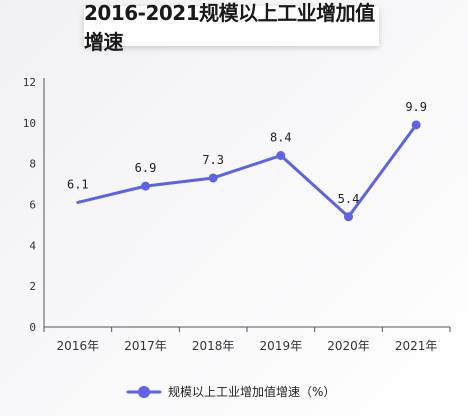 The height and width of the screenshot is (416, 468). Describe the element at coordinates (29, 123) in the screenshot. I see `y-tick-label: 10` at that location.